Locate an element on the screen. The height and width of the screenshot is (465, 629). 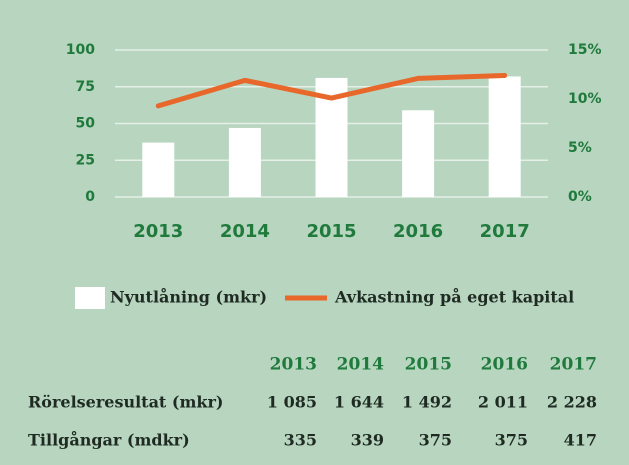
table-cell: 1 644 is located at coordinates (359, 402).